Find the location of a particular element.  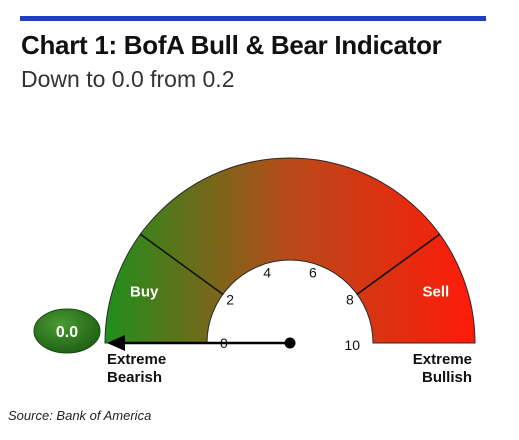

end-label-right-line2: Bullish is located at coordinates (447, 377).